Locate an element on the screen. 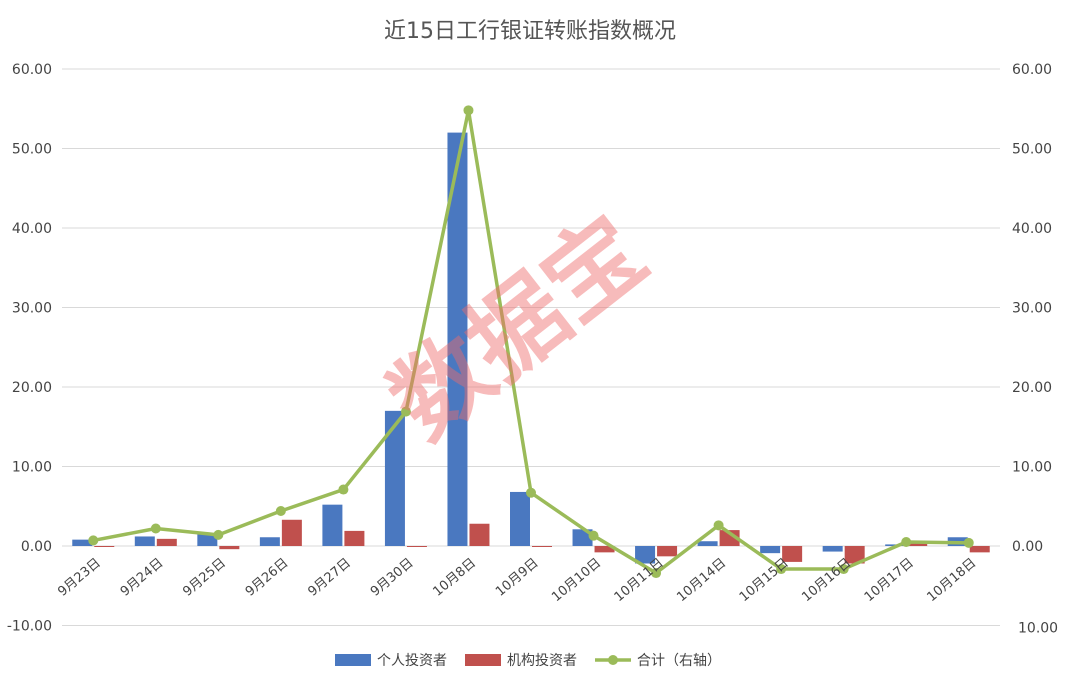  y-right-tick-label: 50.00 is located at coordinates (1032, 150).